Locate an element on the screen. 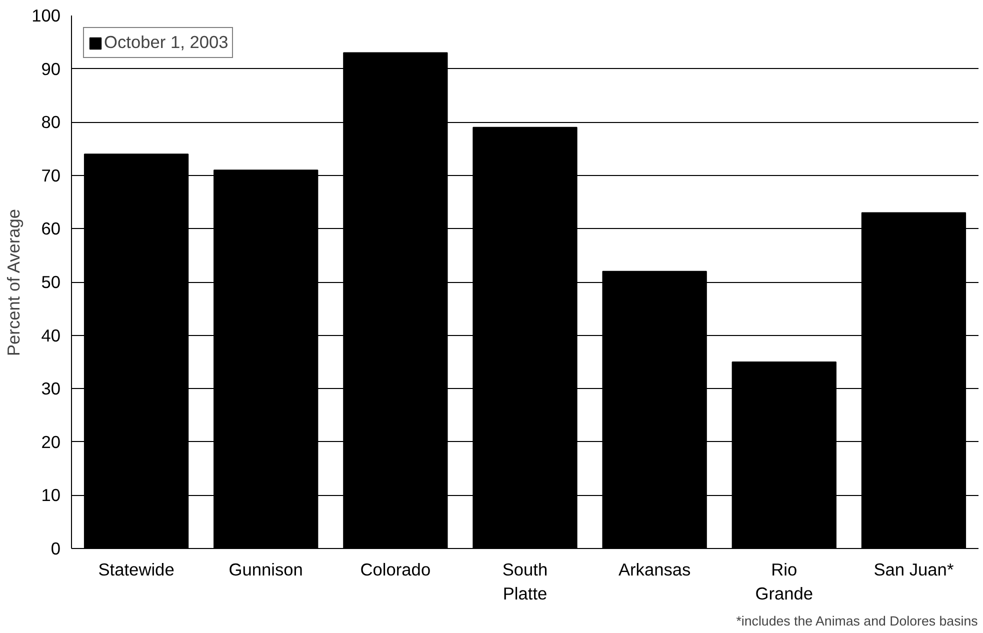 This screenshot has width=983, height=633. y-tick-label: 50 is located at coordinates (51, 282).